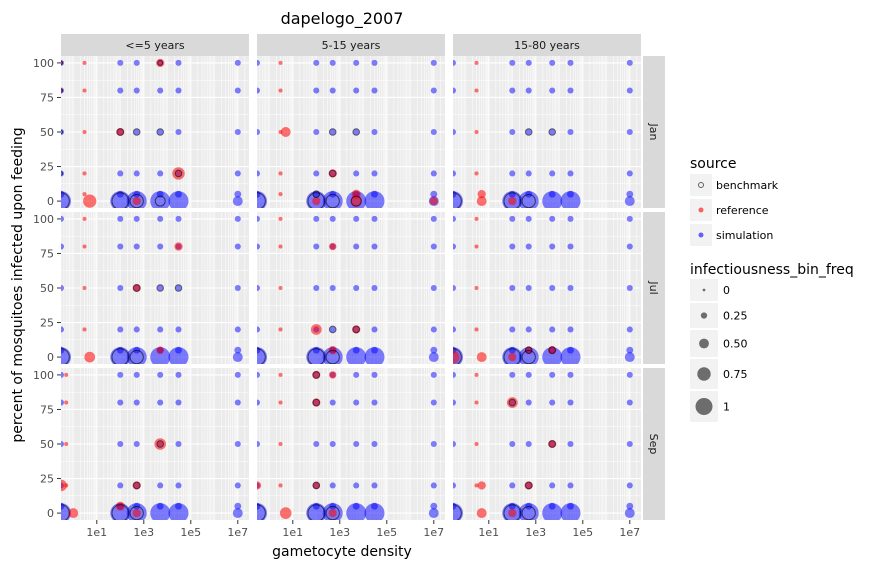  I want to click on row-strip-label: Jul, so click(653, 287).